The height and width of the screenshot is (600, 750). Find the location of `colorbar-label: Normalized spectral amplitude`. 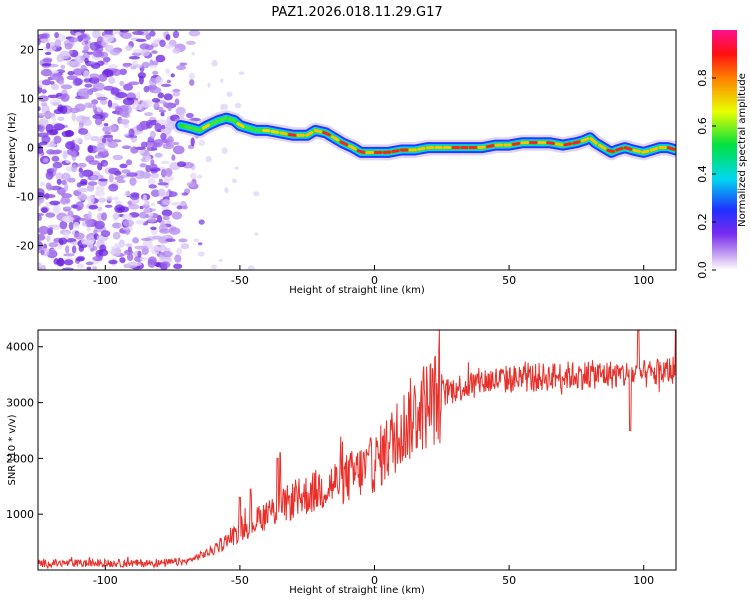

colorbar-label: Normalized spectral amplitude is located at coordinates (742, 150).